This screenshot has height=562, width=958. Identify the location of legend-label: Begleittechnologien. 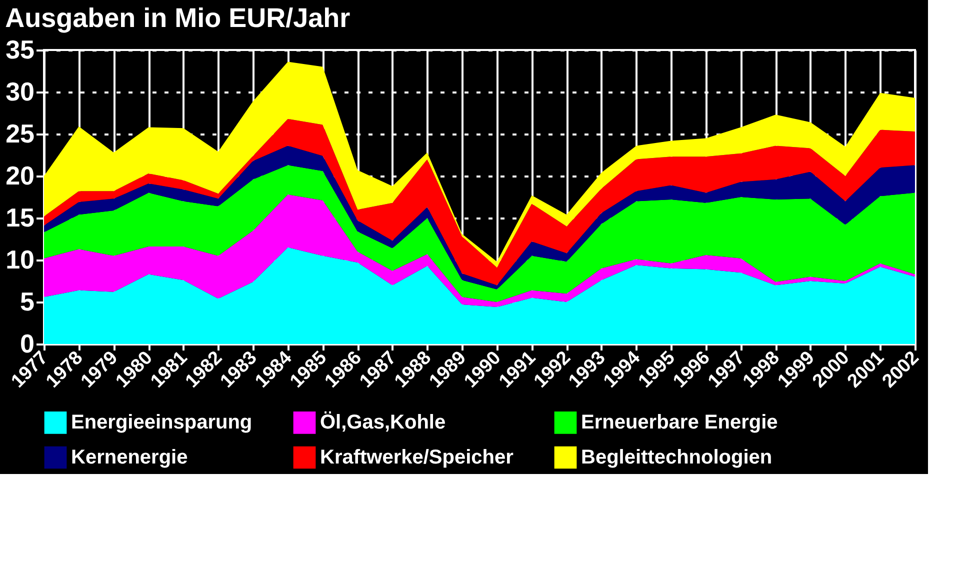
(676, 457).